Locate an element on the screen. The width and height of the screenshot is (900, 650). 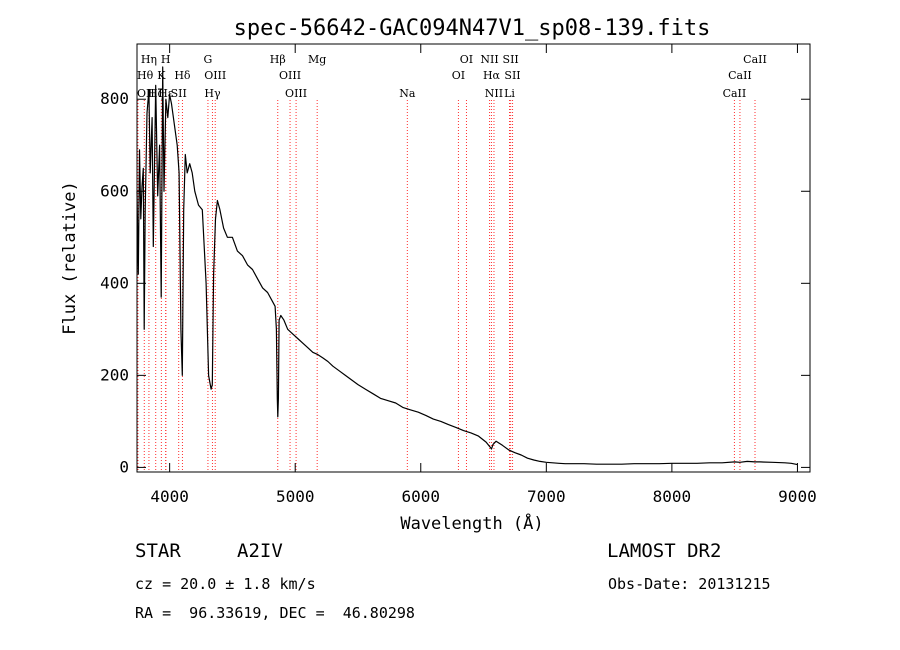
x-tick-label: 5000 is located at coordinates (295, 496).